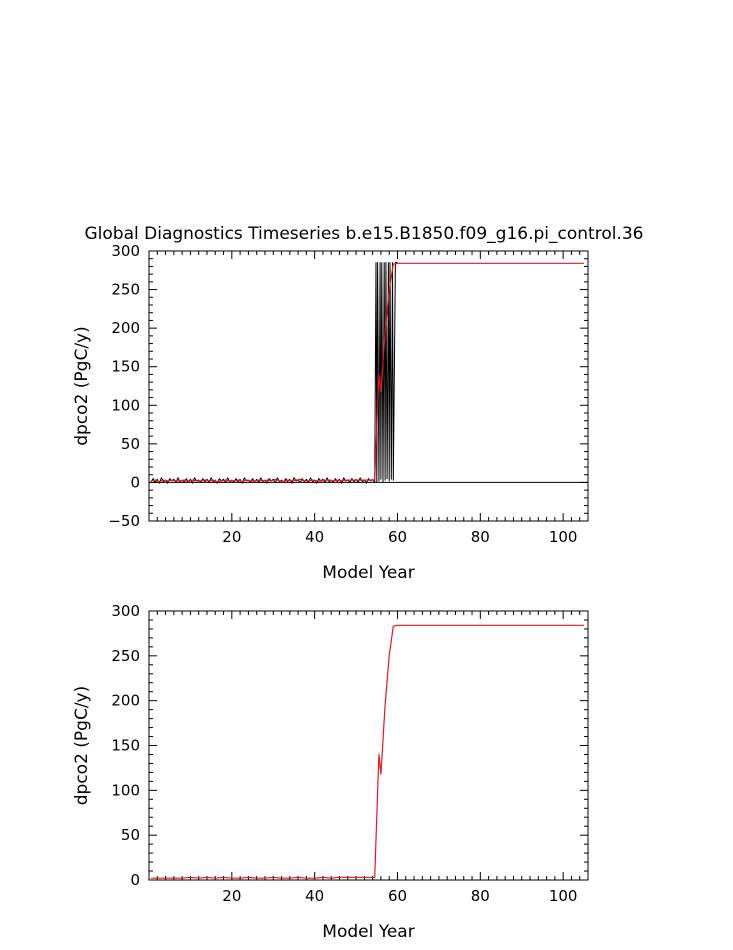 The width and height of the screenshot is (733, 950). Describe the element at coordinates (124, 521) in the screenshot. I see `y-tick-label: −50` at that location.